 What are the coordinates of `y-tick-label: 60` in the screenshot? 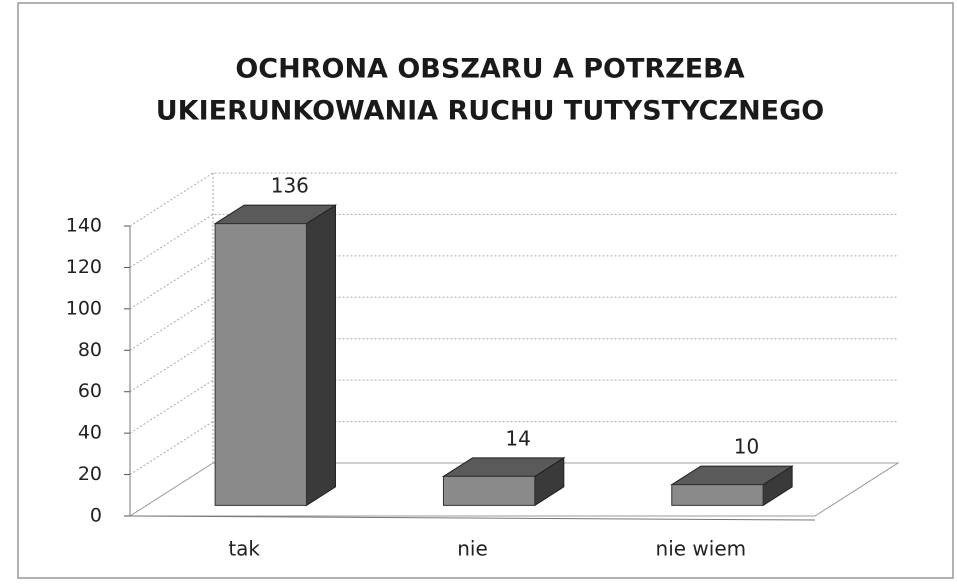 It's located at (90, 391).